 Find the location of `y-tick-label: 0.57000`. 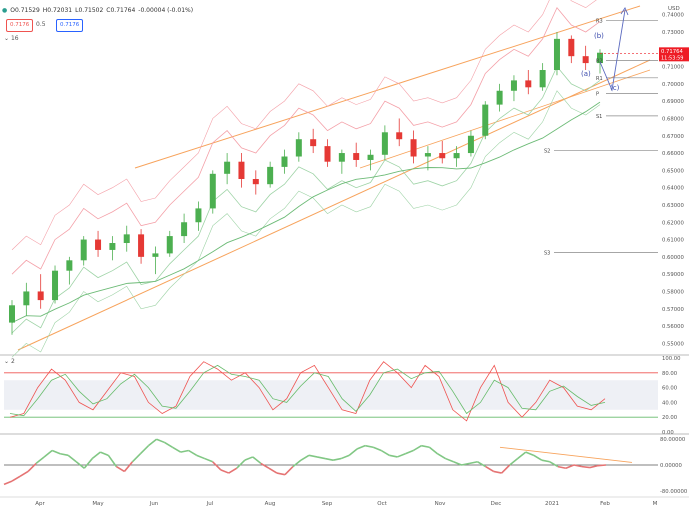

y-tick-label: 0.57000 is located at coordinates (673, 310).